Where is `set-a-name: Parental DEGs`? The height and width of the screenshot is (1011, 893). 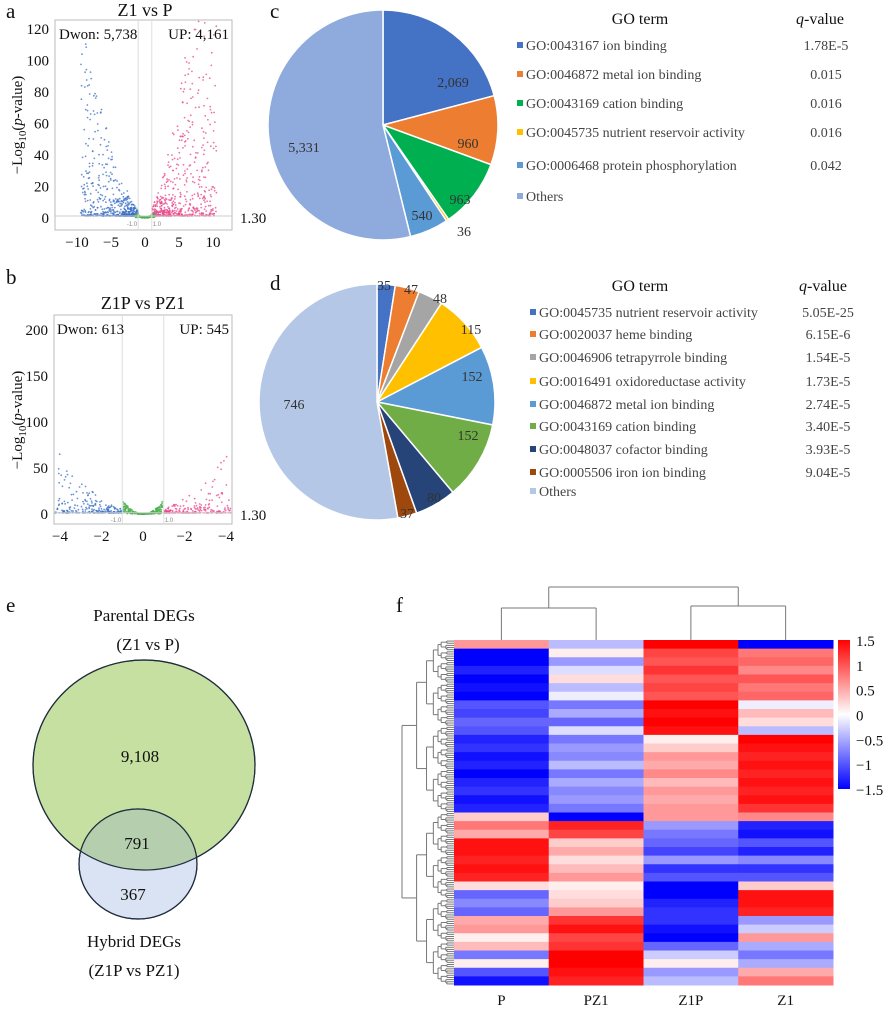
set-a-name: Parental DEGs is located at coordinates (144, 615).